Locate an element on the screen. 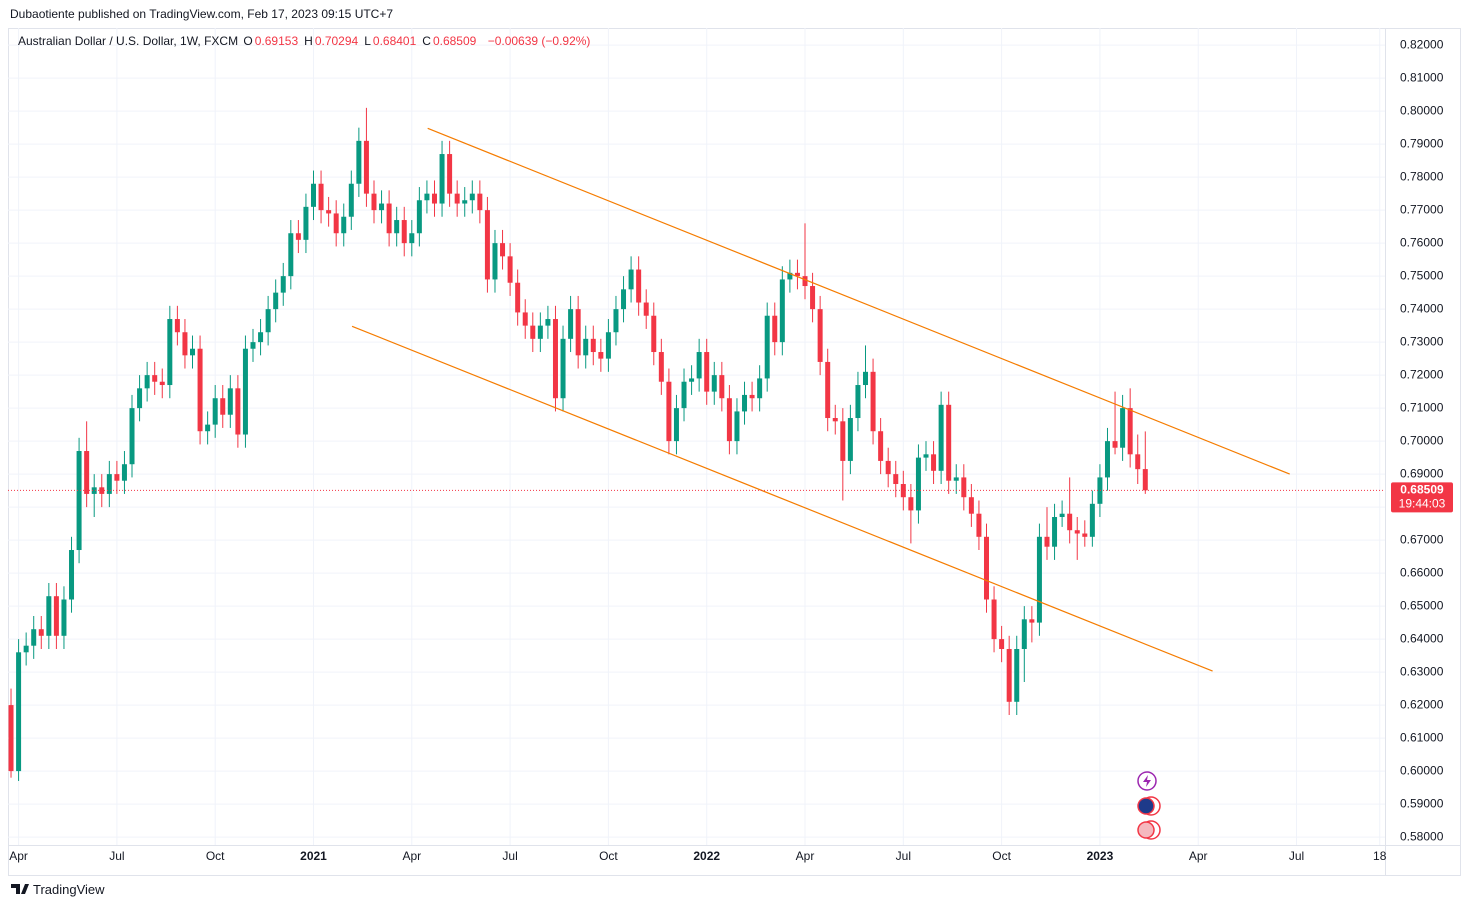 This screenshot has height=907, width=1469. y-tick-label: 0.73000 is located at coordinates (1422, 341).